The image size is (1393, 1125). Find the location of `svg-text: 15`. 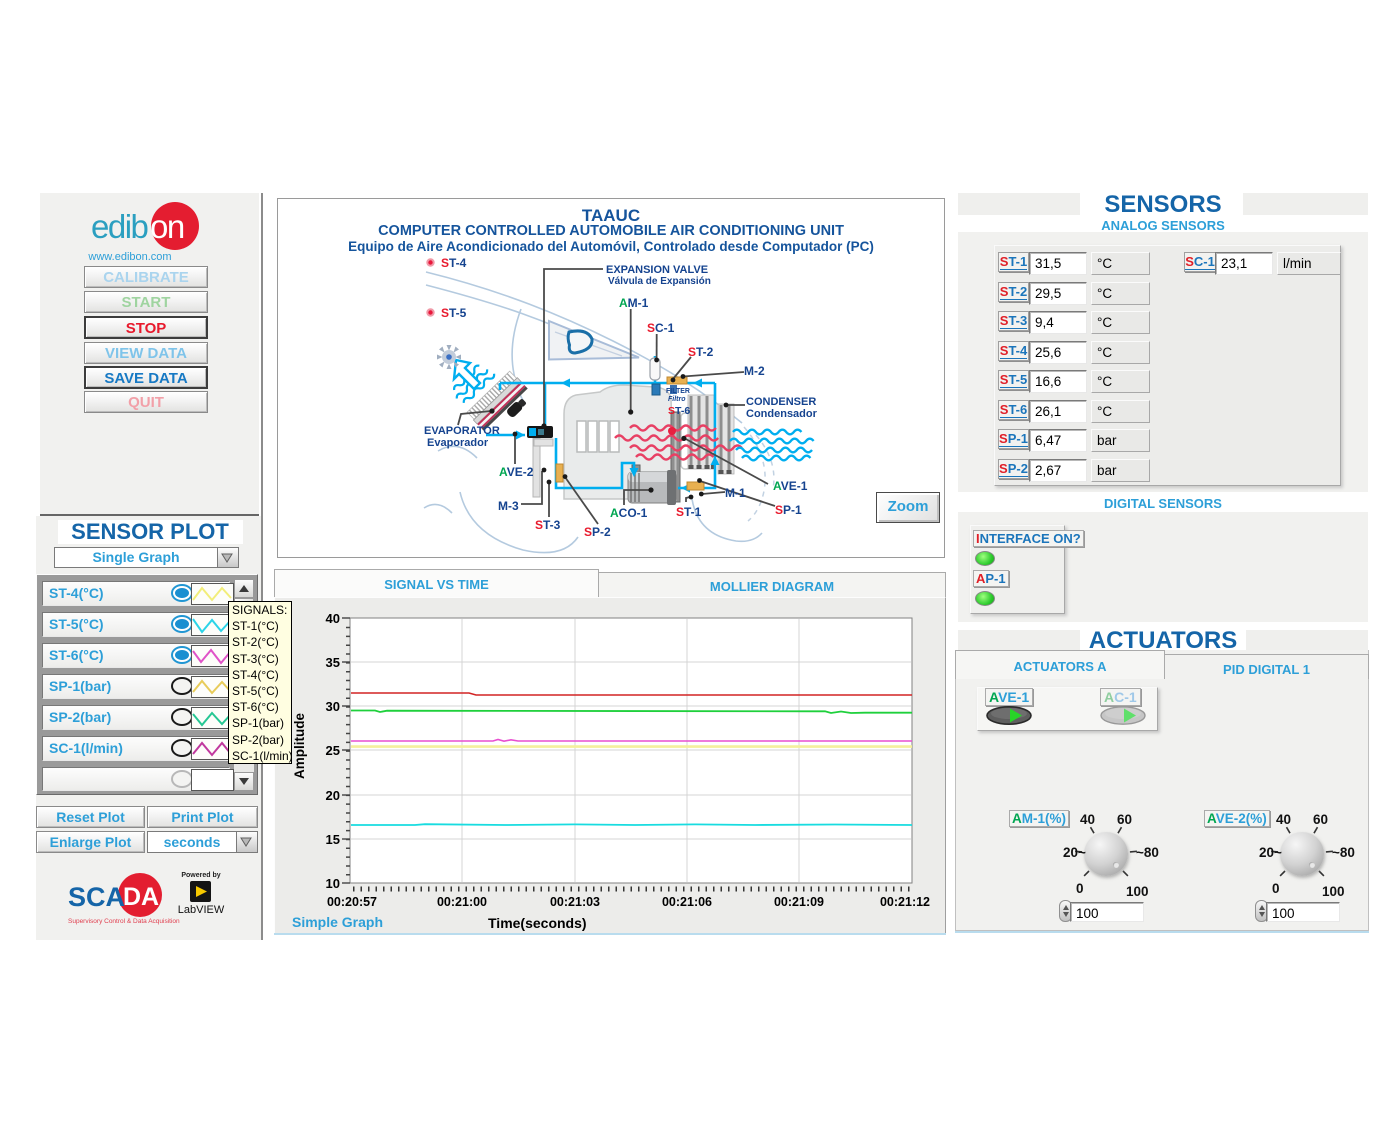

svg-text: 15 is located at coordinates (333, 839).